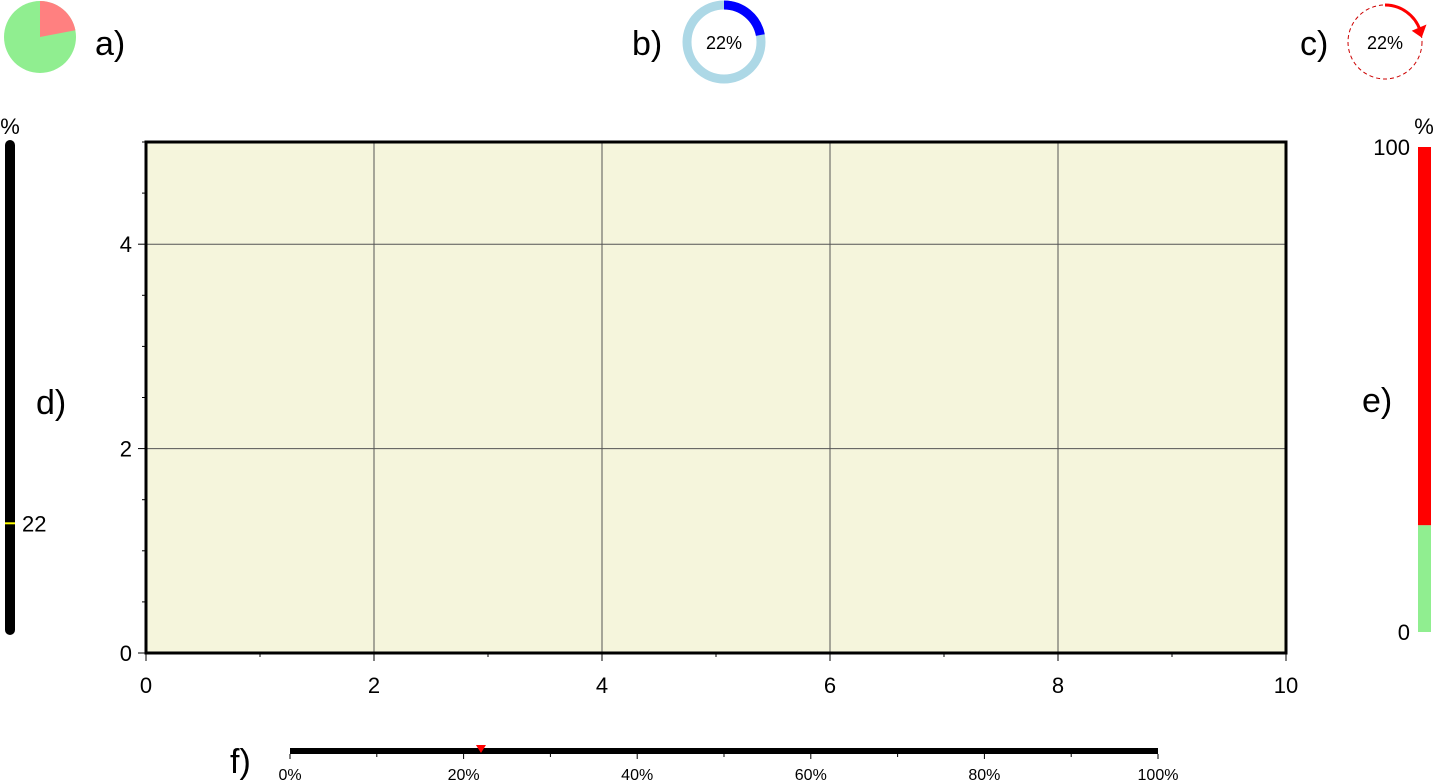 This screenshot has width=1435, height=782. What do you see at coordinates (1158, 774) in the screenshot?
I see `bar-tick-label: 100%` at bounding box center [1158, 774].